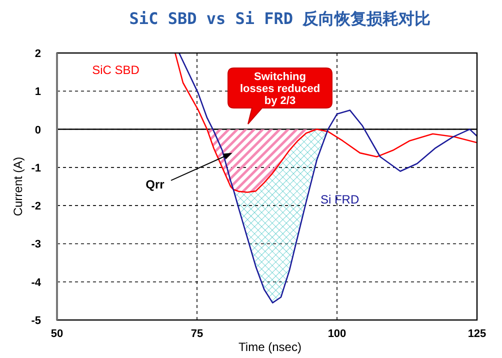  I want to click on arrow: Qrr, so click(189, 172).